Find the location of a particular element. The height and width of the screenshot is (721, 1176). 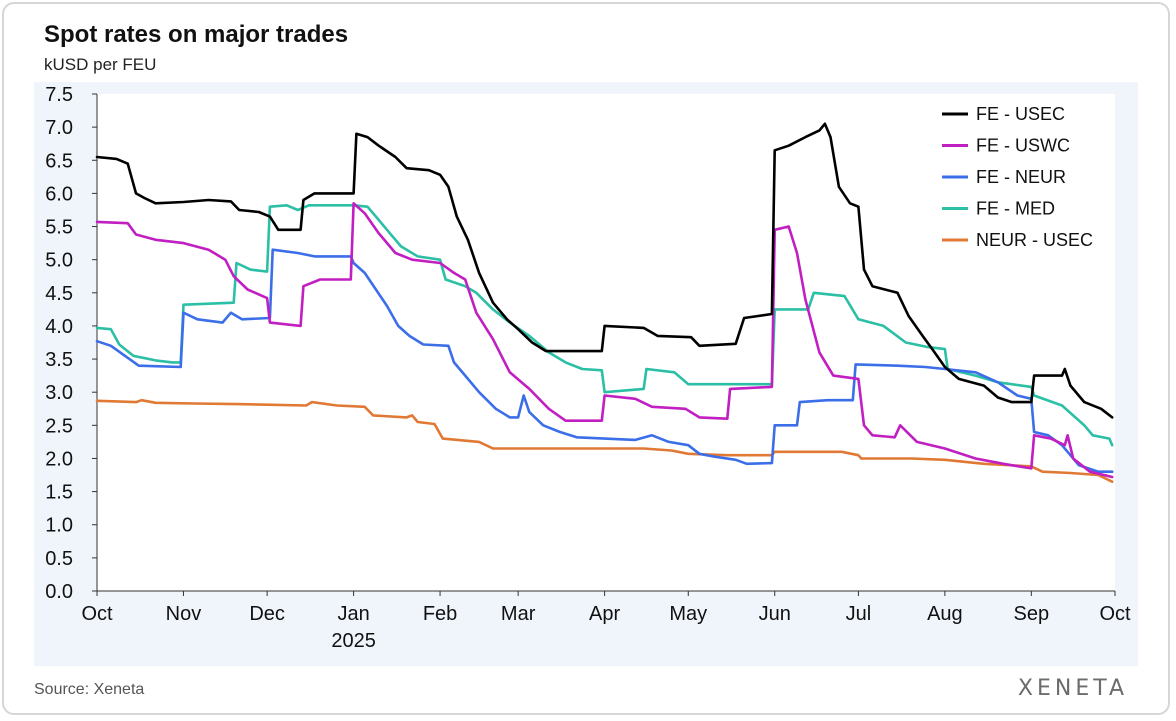

x-tick-label: Mar is located at coordinates (518, 614).